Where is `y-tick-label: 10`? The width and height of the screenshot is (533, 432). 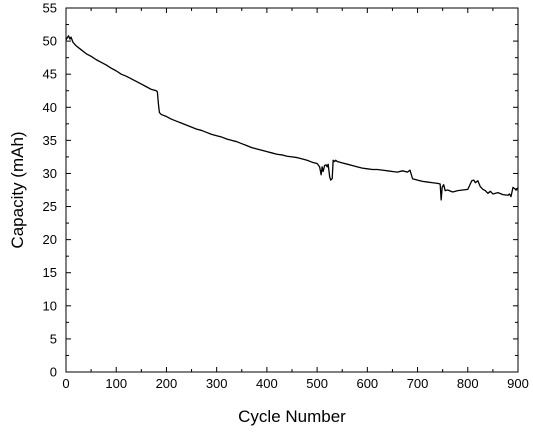
y-tick-label: 10 is located at coordinates (50, 305).